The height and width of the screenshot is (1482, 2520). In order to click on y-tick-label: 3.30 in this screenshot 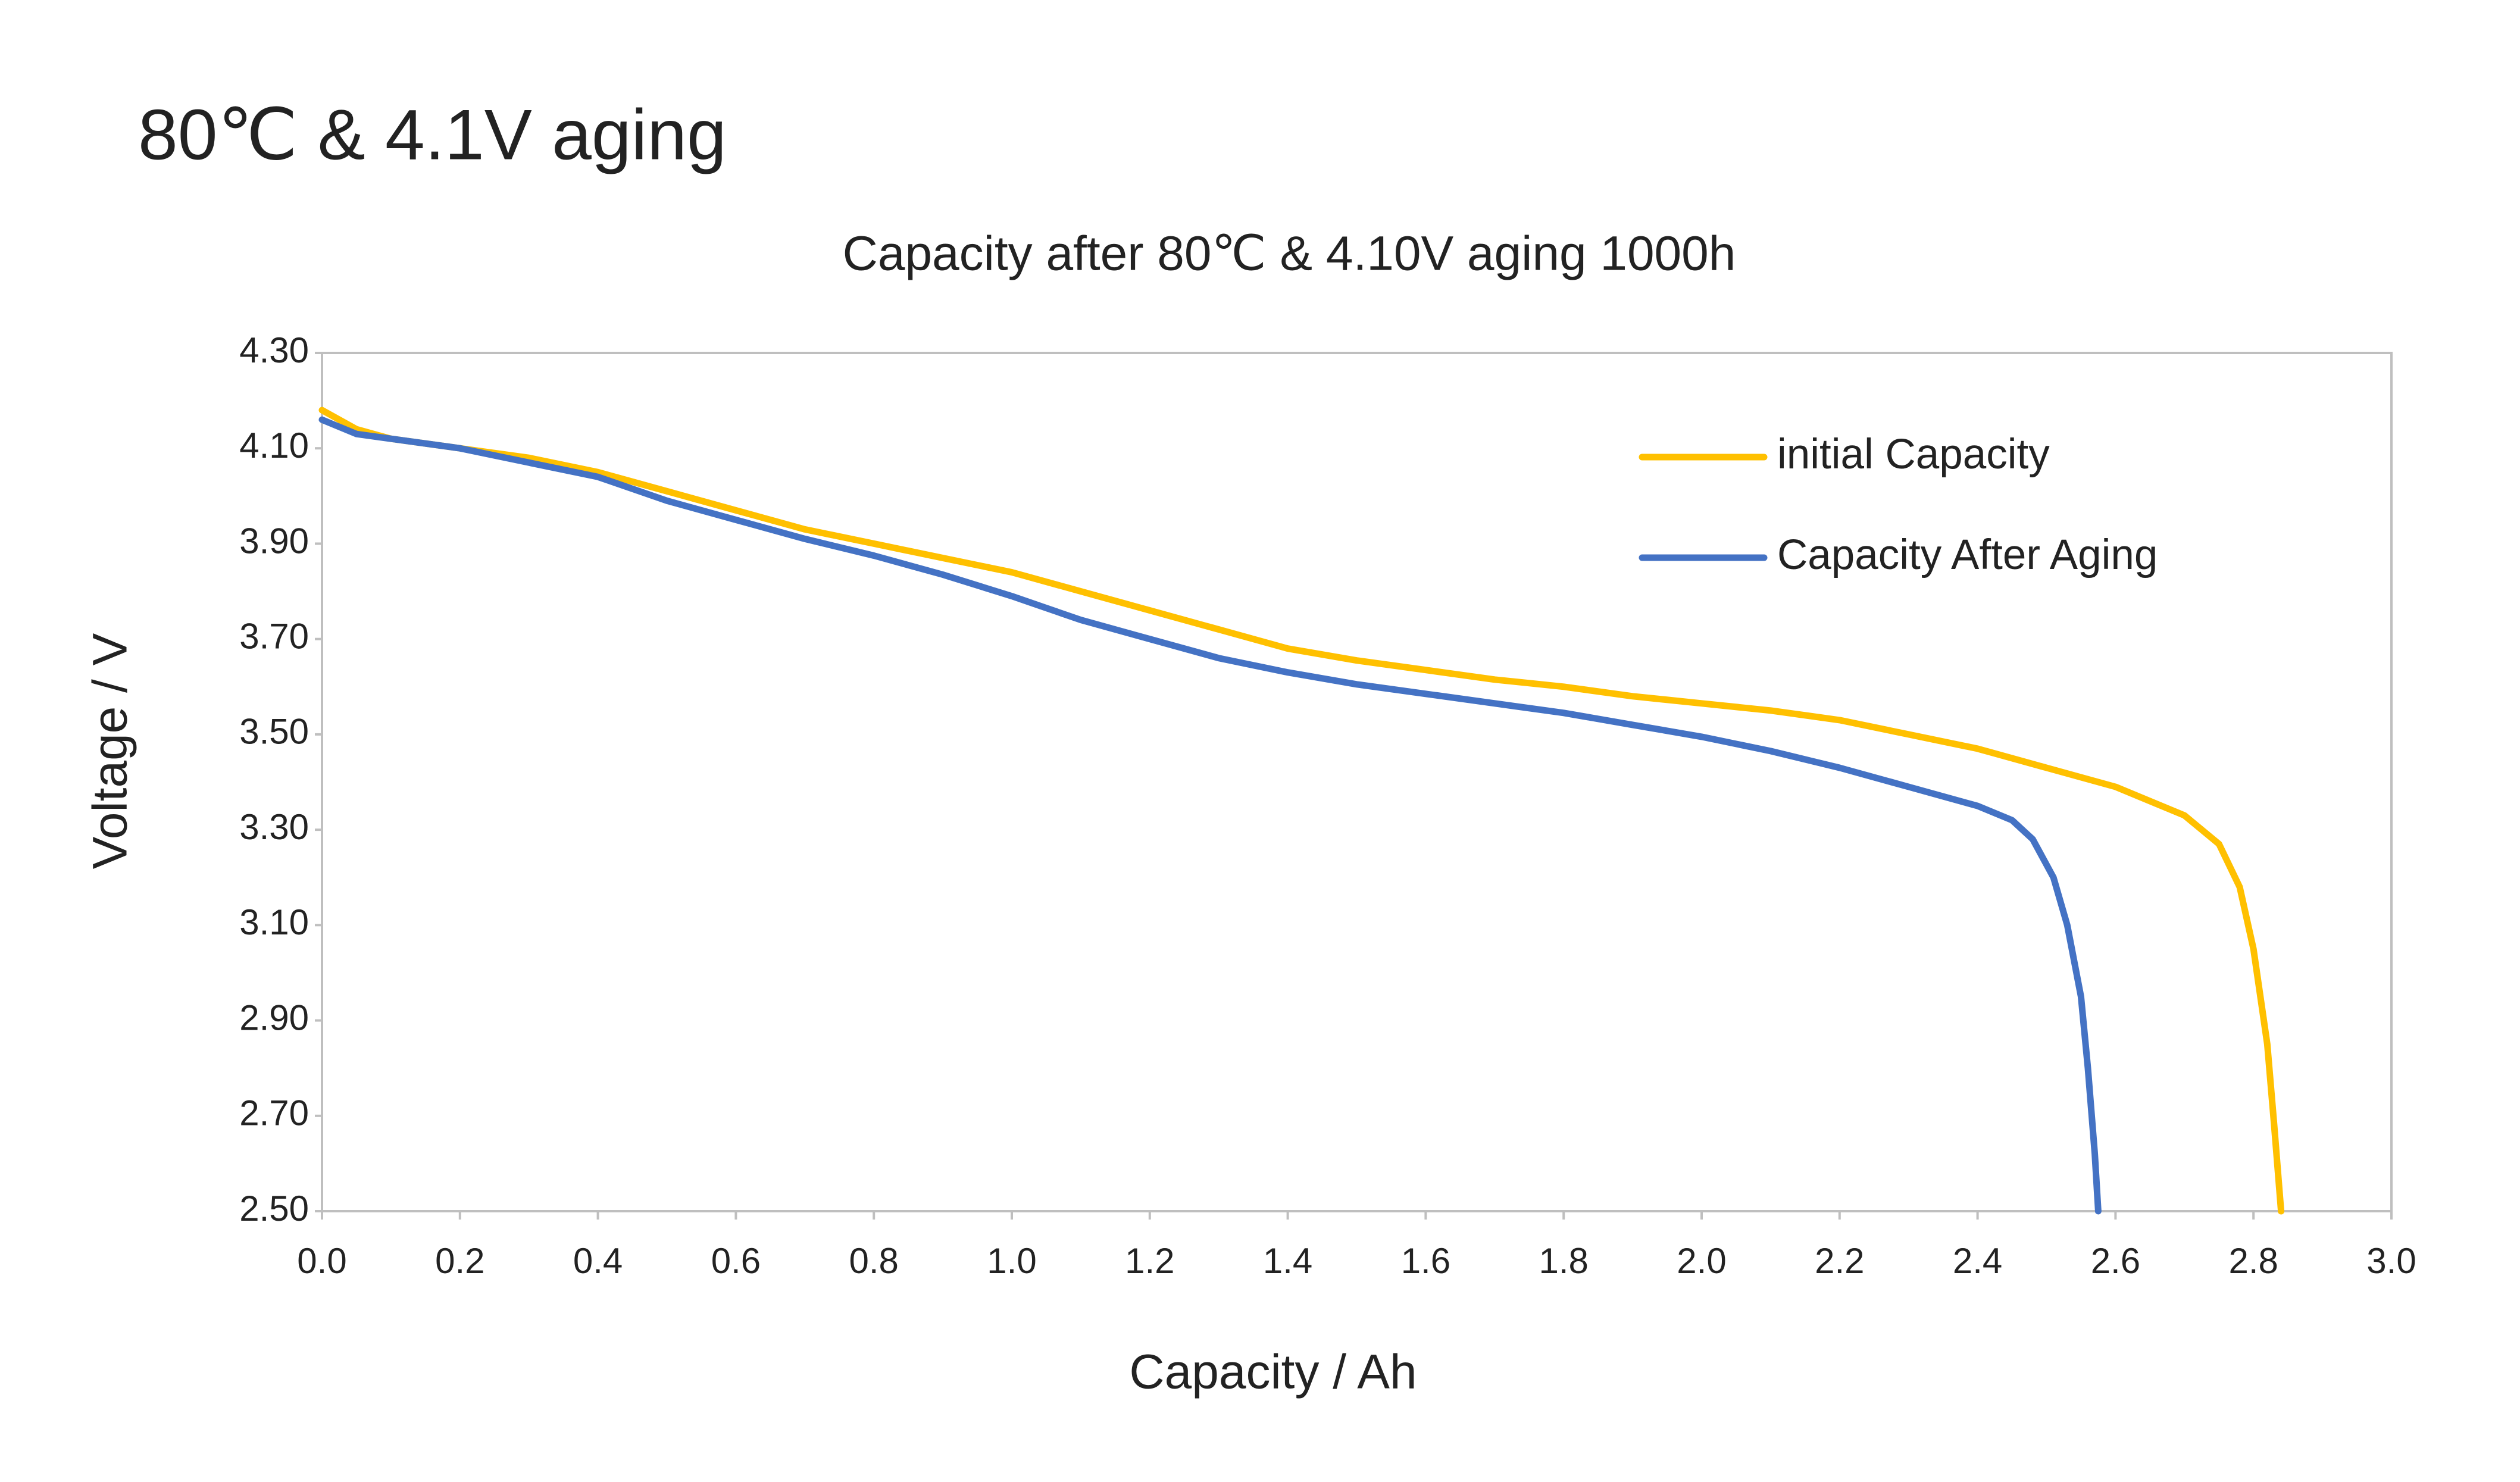, I will do `click(274, 827)`.